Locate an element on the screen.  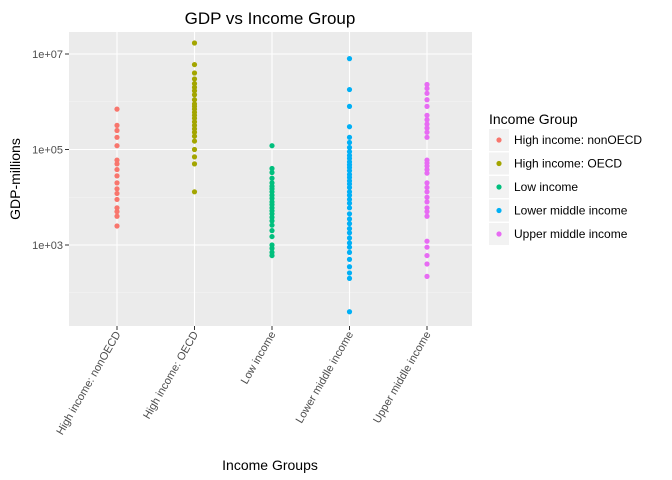
y-tick-label: 1e+05 is located at coordinates (47, 151).